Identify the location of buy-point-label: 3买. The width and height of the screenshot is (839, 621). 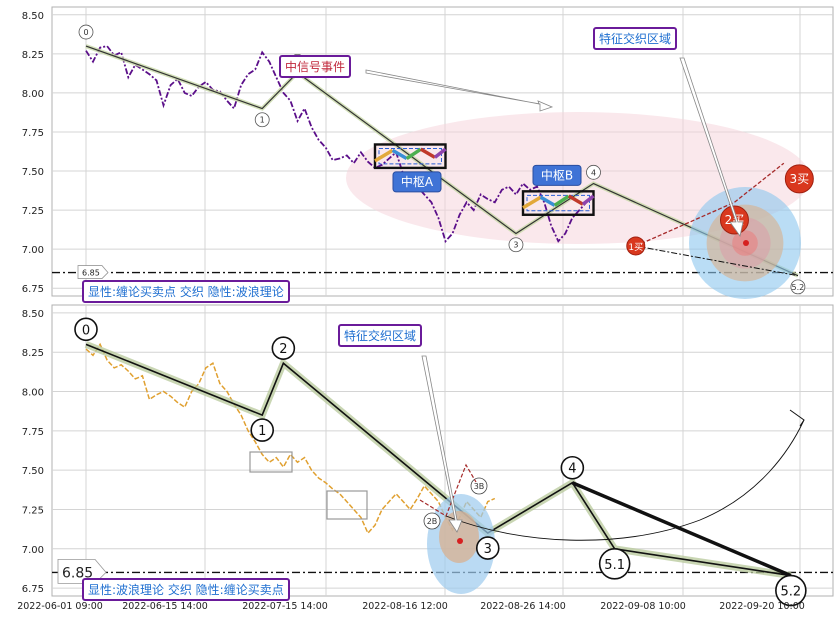
(800, 179).